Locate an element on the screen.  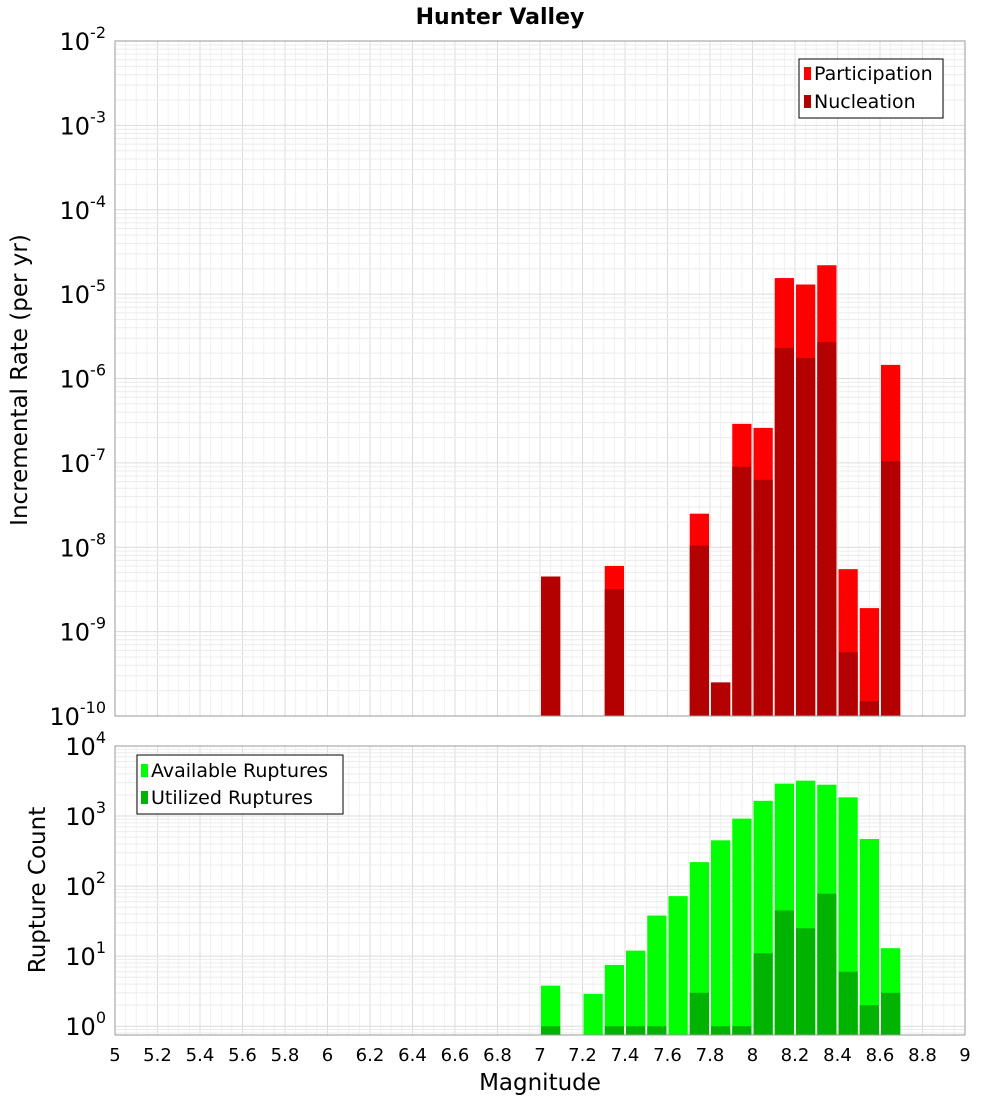
bottom-y-tick-label: 10² is located at coordinates (85, 884).